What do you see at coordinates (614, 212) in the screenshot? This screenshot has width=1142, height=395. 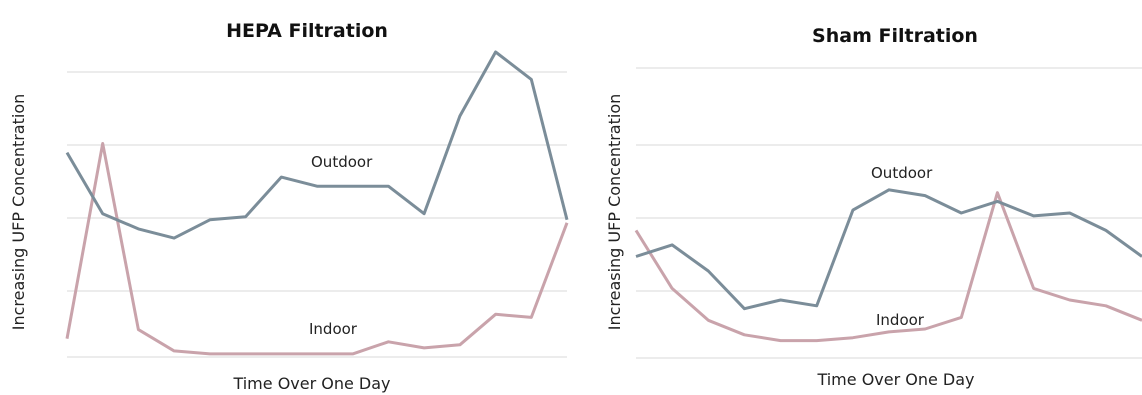 I see `sham-y-axis-label: Increasing UFP Concentration` at bounding box center [614, 212].